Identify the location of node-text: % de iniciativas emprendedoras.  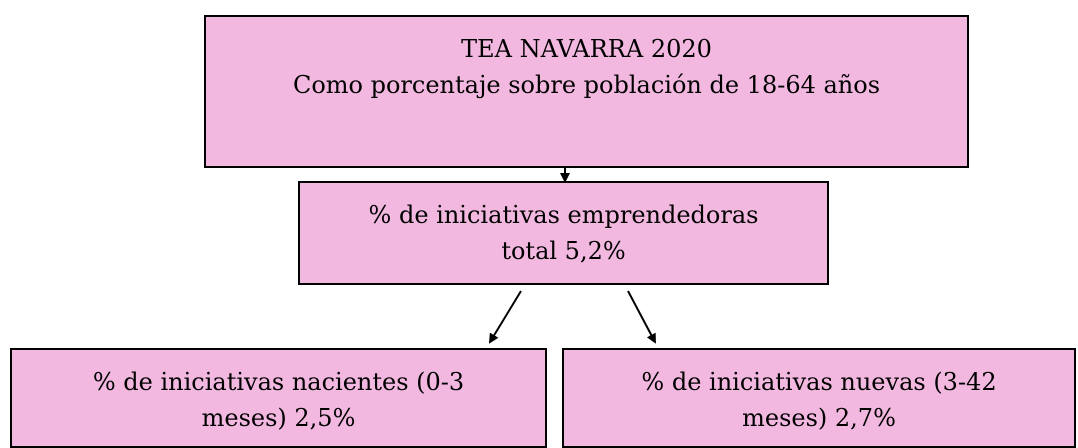
(563, 215).